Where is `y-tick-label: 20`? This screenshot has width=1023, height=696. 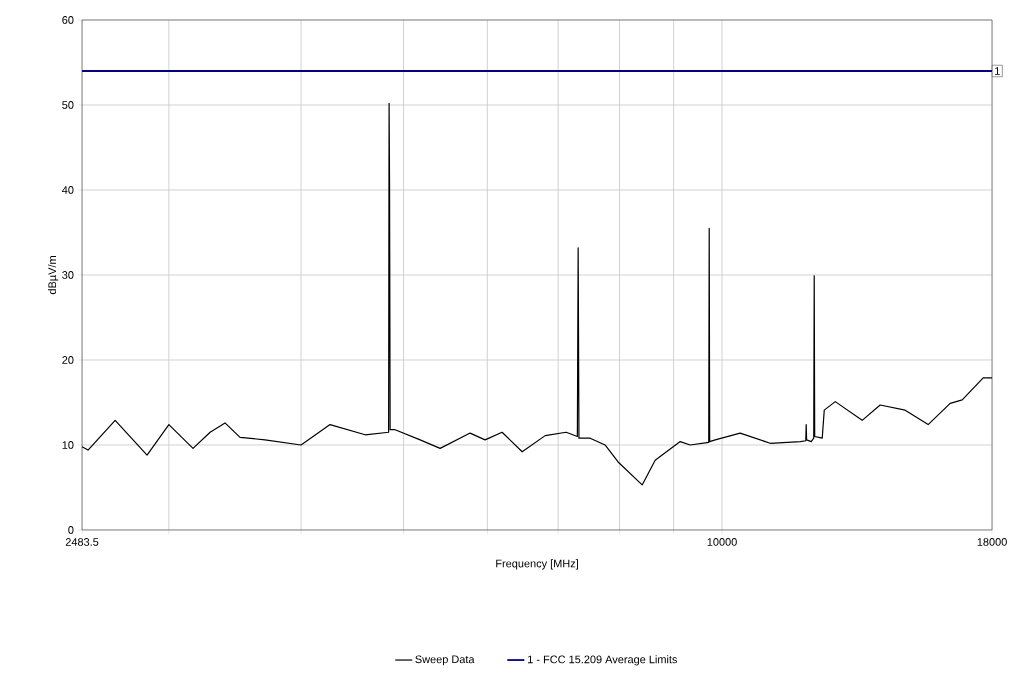
y-tick-label: 20 is located at coordinates (68, 360).